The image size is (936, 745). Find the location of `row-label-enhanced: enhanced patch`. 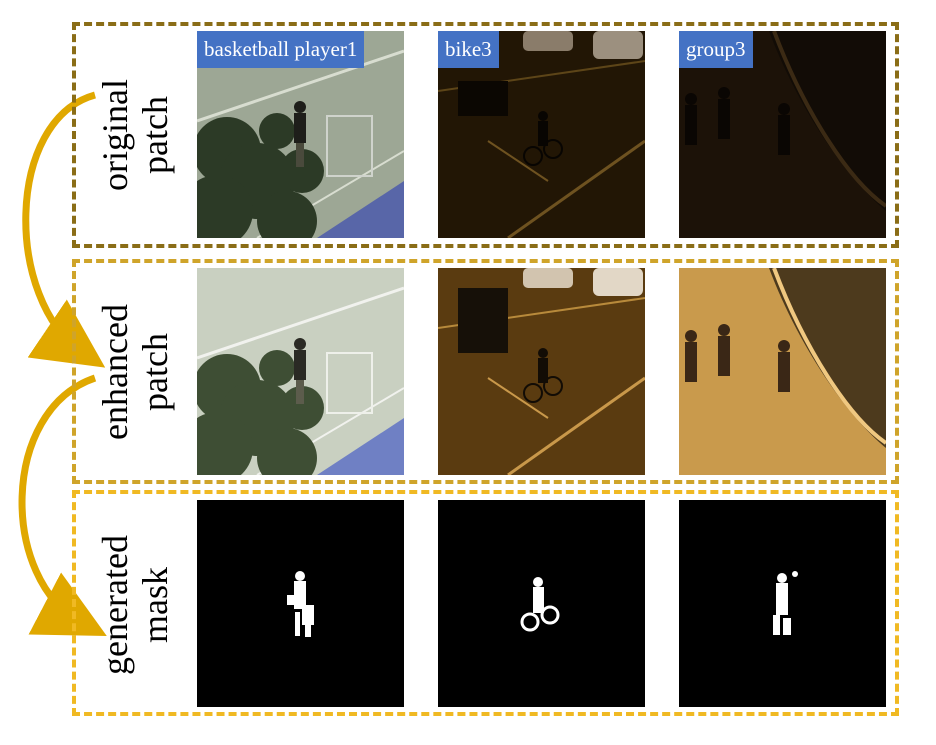

row-label-enhanced: enhanced patch is located at coordinates (135, 372).